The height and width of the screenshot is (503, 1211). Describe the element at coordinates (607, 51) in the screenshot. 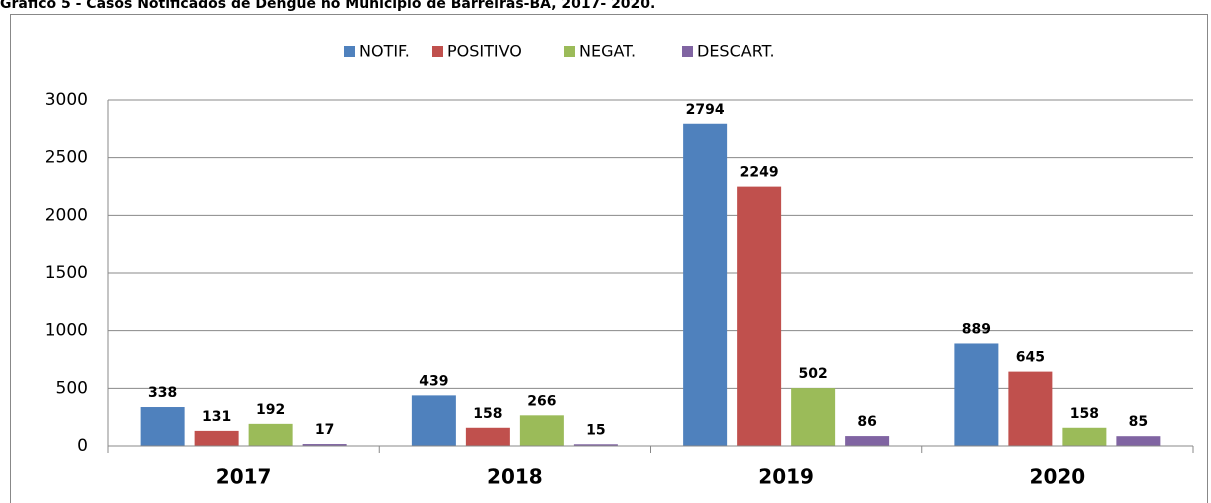

I see `legend-label: NEGAT.` at that location.